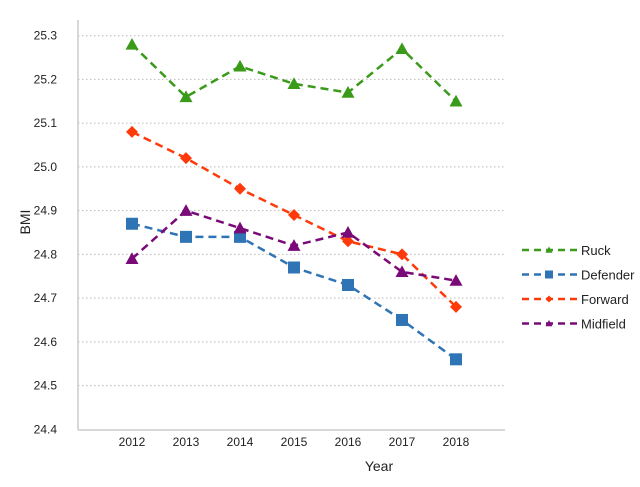 The image size is (640, 487). I want to click on legend-item-defender: Defender, so click(578, 275).